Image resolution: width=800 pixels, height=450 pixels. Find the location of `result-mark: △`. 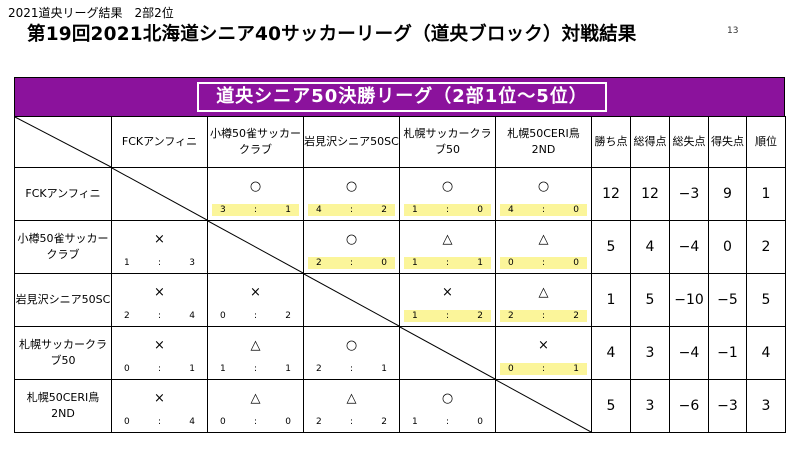

result-mark: △ is located at coordinates (255, 398).